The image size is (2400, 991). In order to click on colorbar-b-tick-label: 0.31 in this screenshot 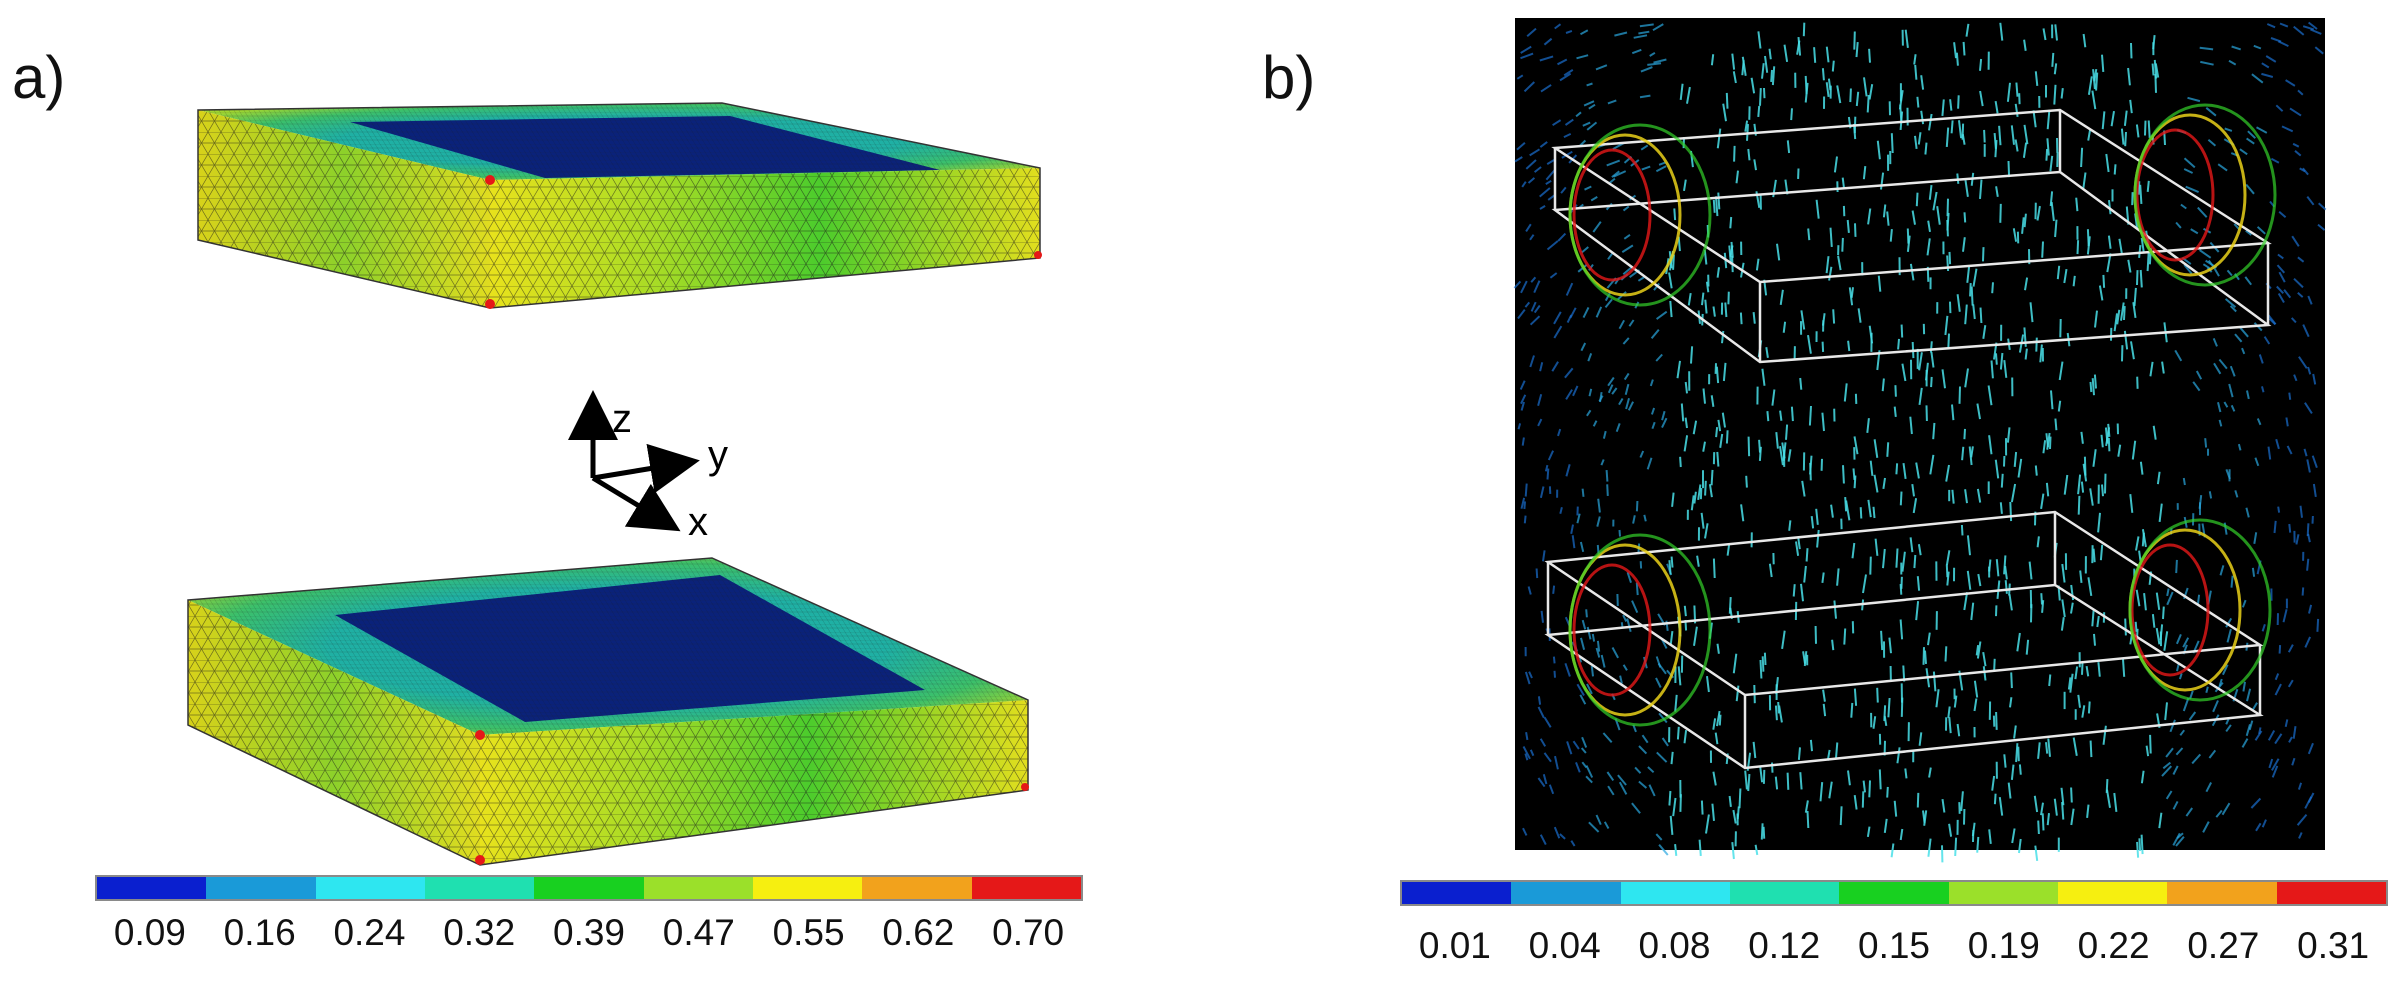, I will do `click(2333, 945)`.